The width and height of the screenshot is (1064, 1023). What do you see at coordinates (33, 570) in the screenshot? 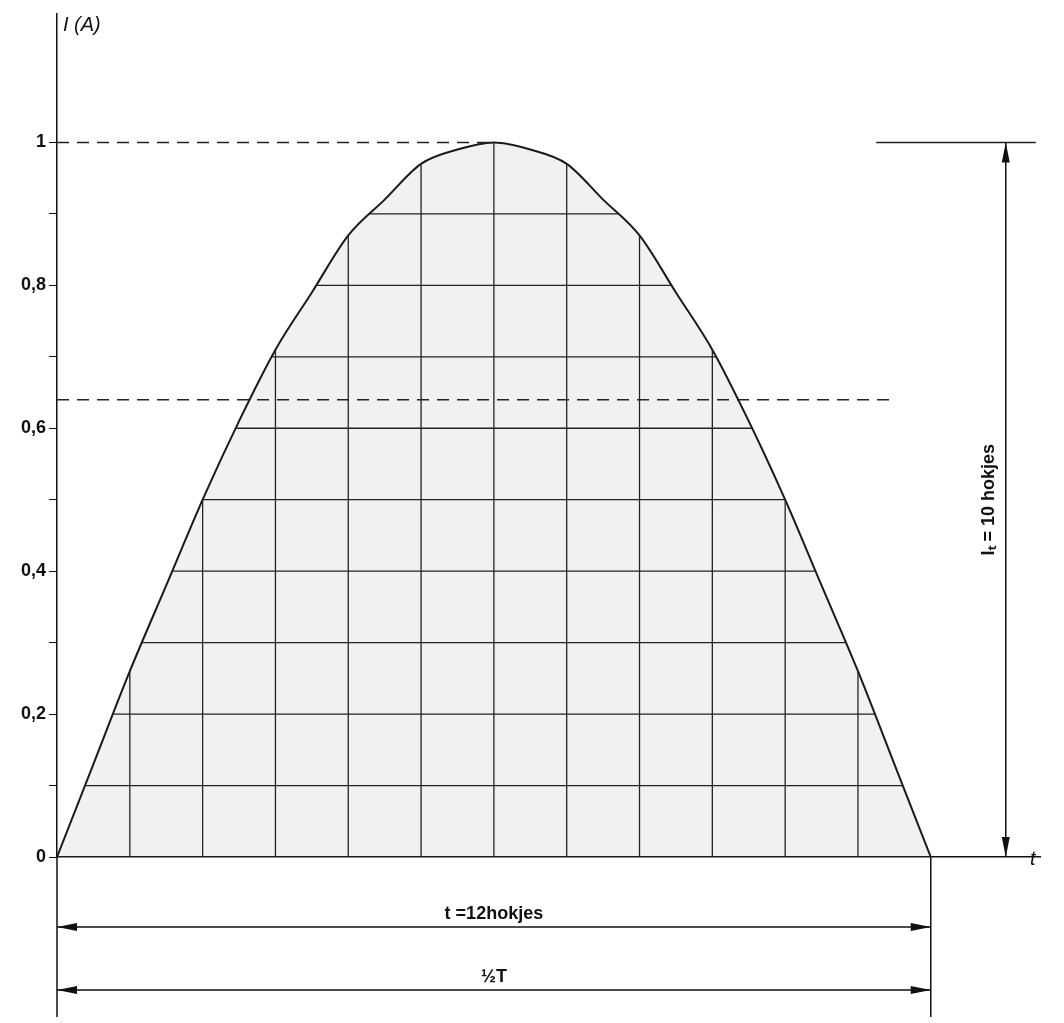
I see `y-tick-label: 0,4` at bounding box center [33, 570].